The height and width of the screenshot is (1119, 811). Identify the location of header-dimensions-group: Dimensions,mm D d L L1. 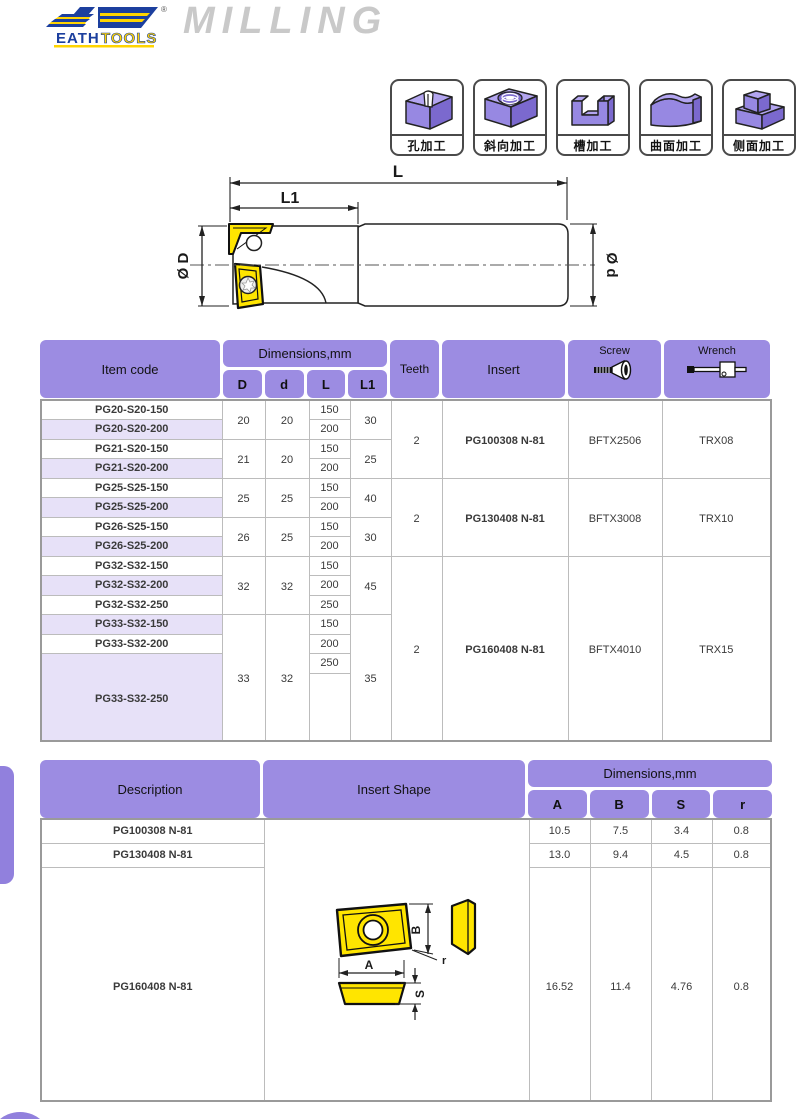
(305, 369).